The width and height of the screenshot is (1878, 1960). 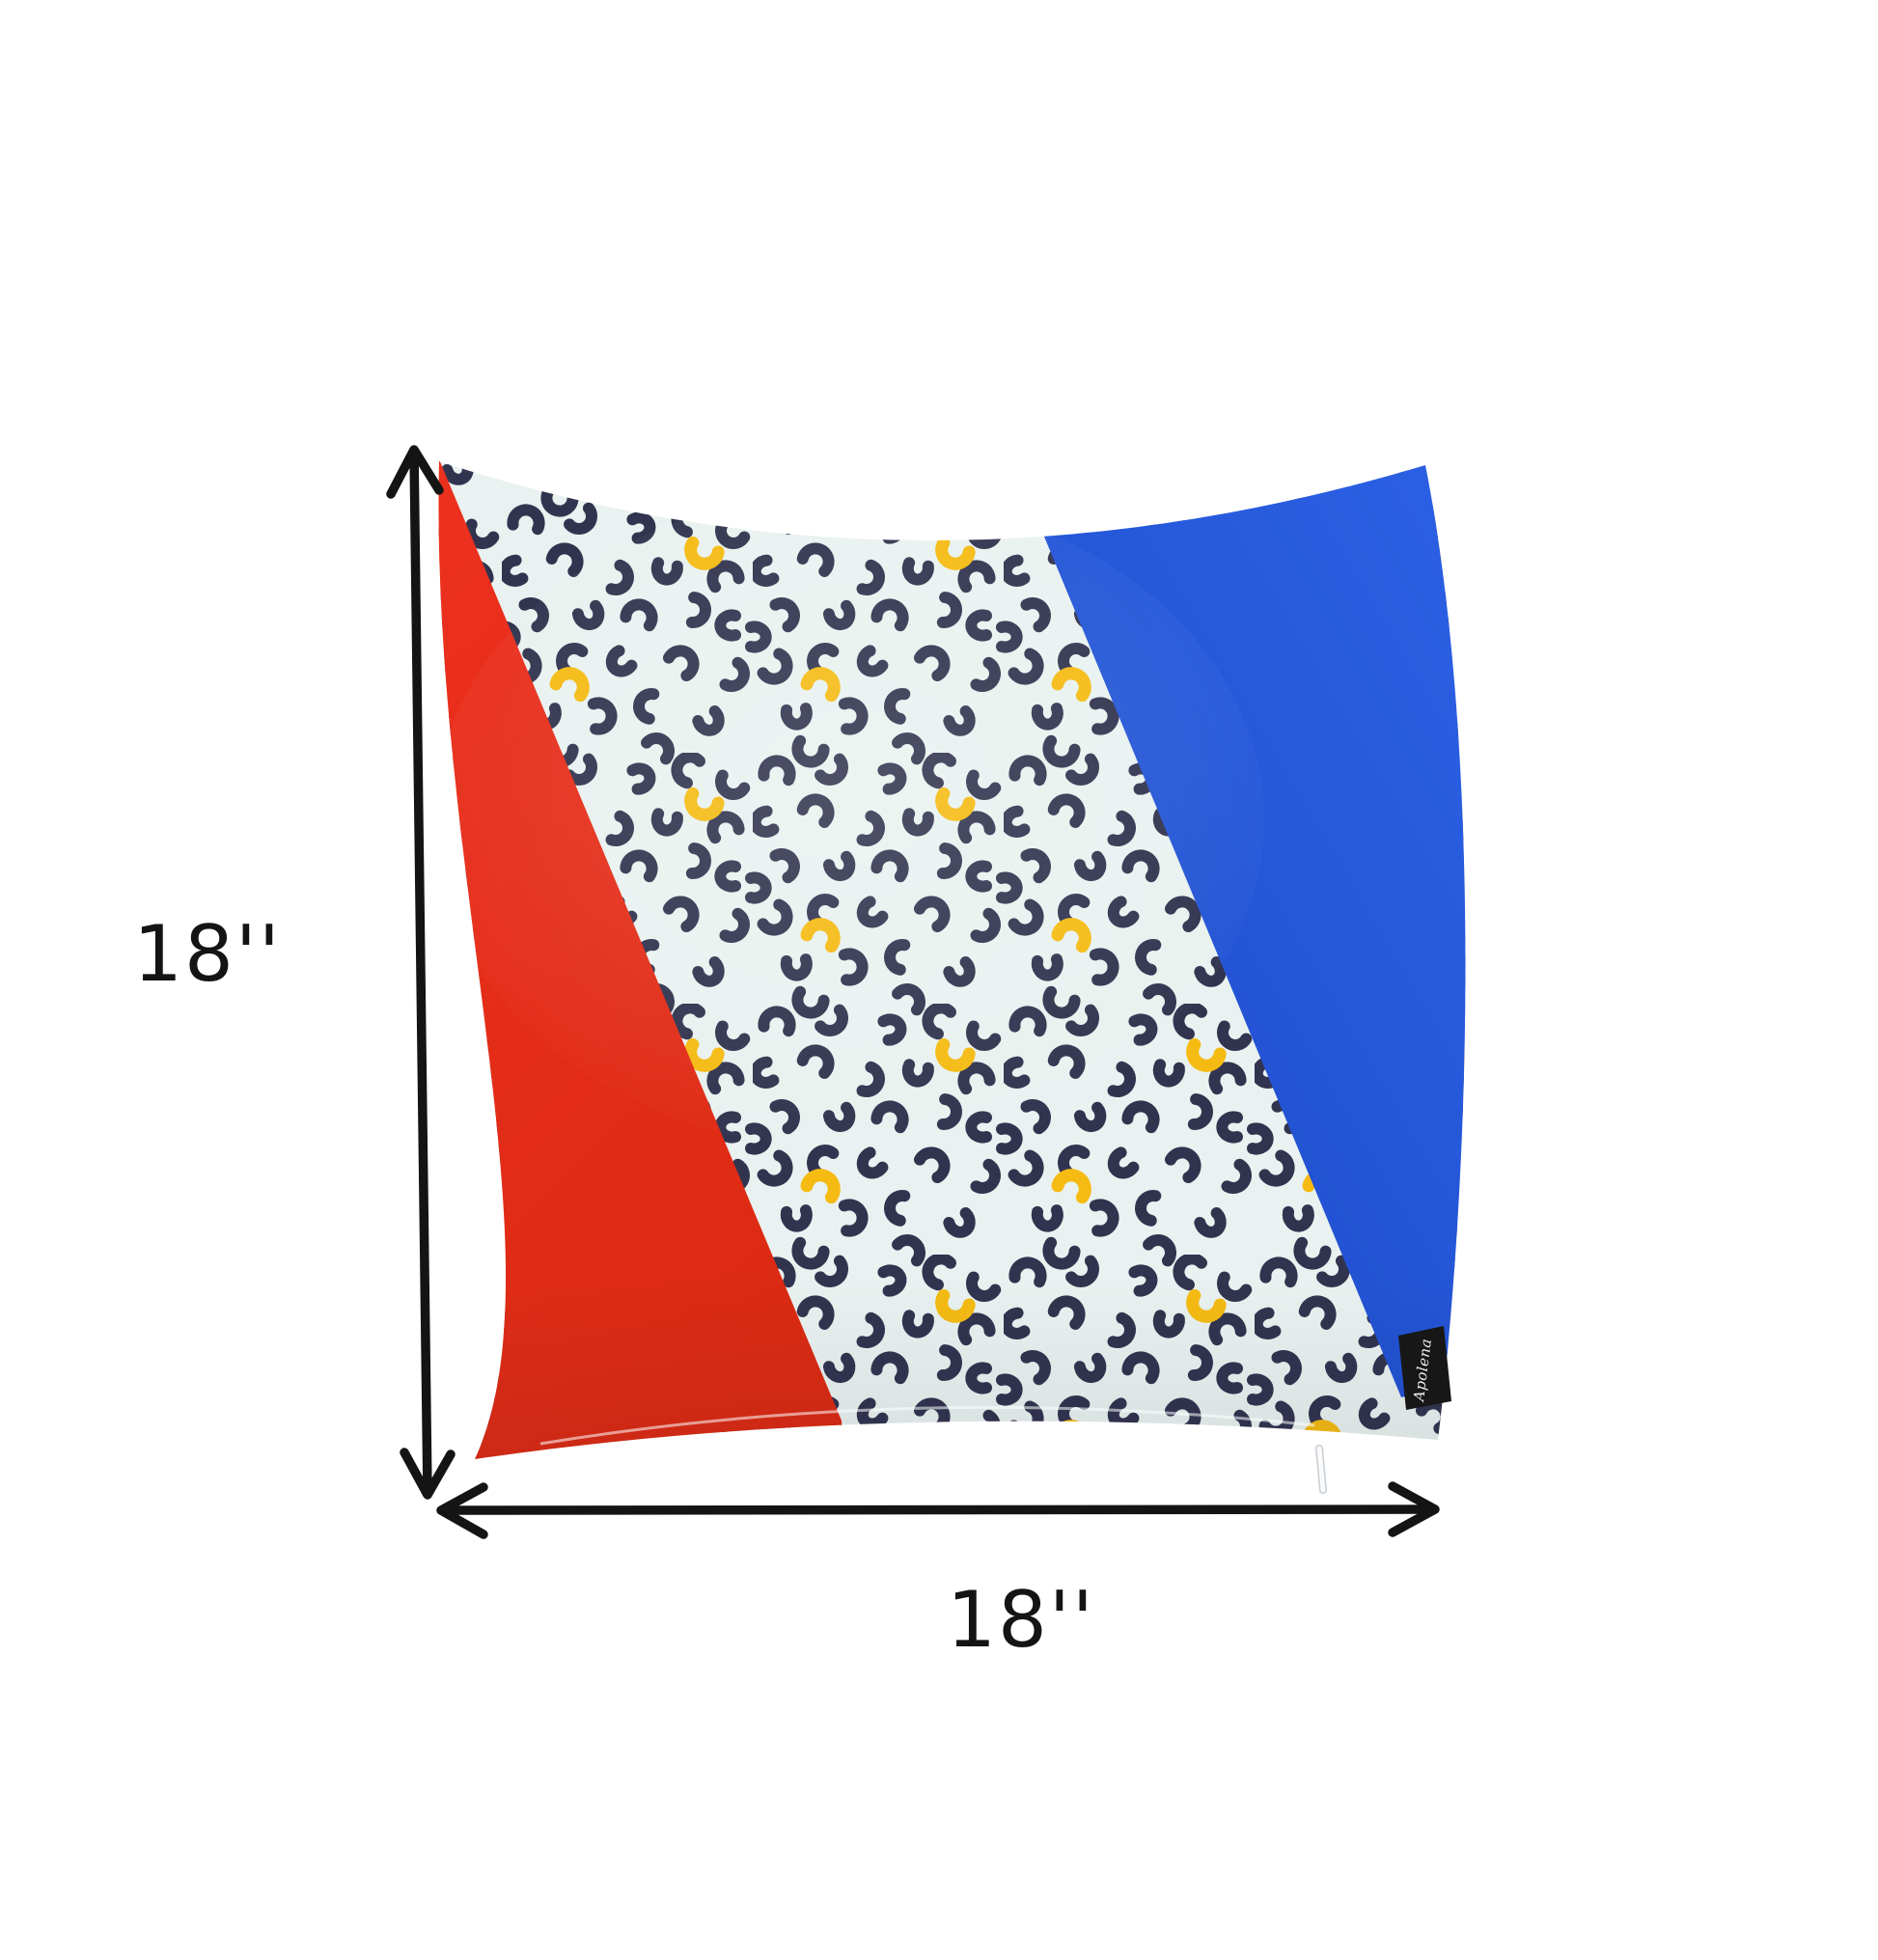 I want to click on width-label: 18'', so click(x=1021, y=1620).